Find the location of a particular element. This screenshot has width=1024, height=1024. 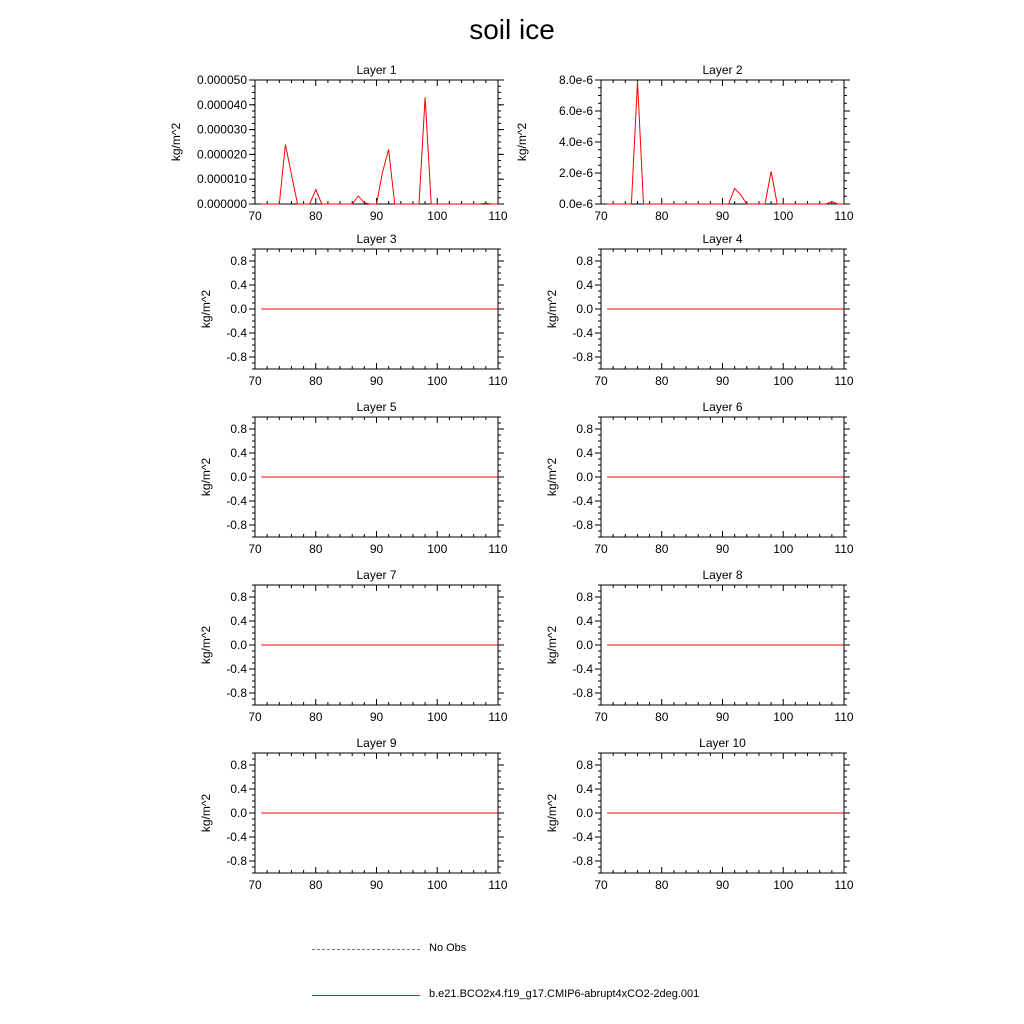

panel-title: Layer 7 is located at coordinates (376, 575).